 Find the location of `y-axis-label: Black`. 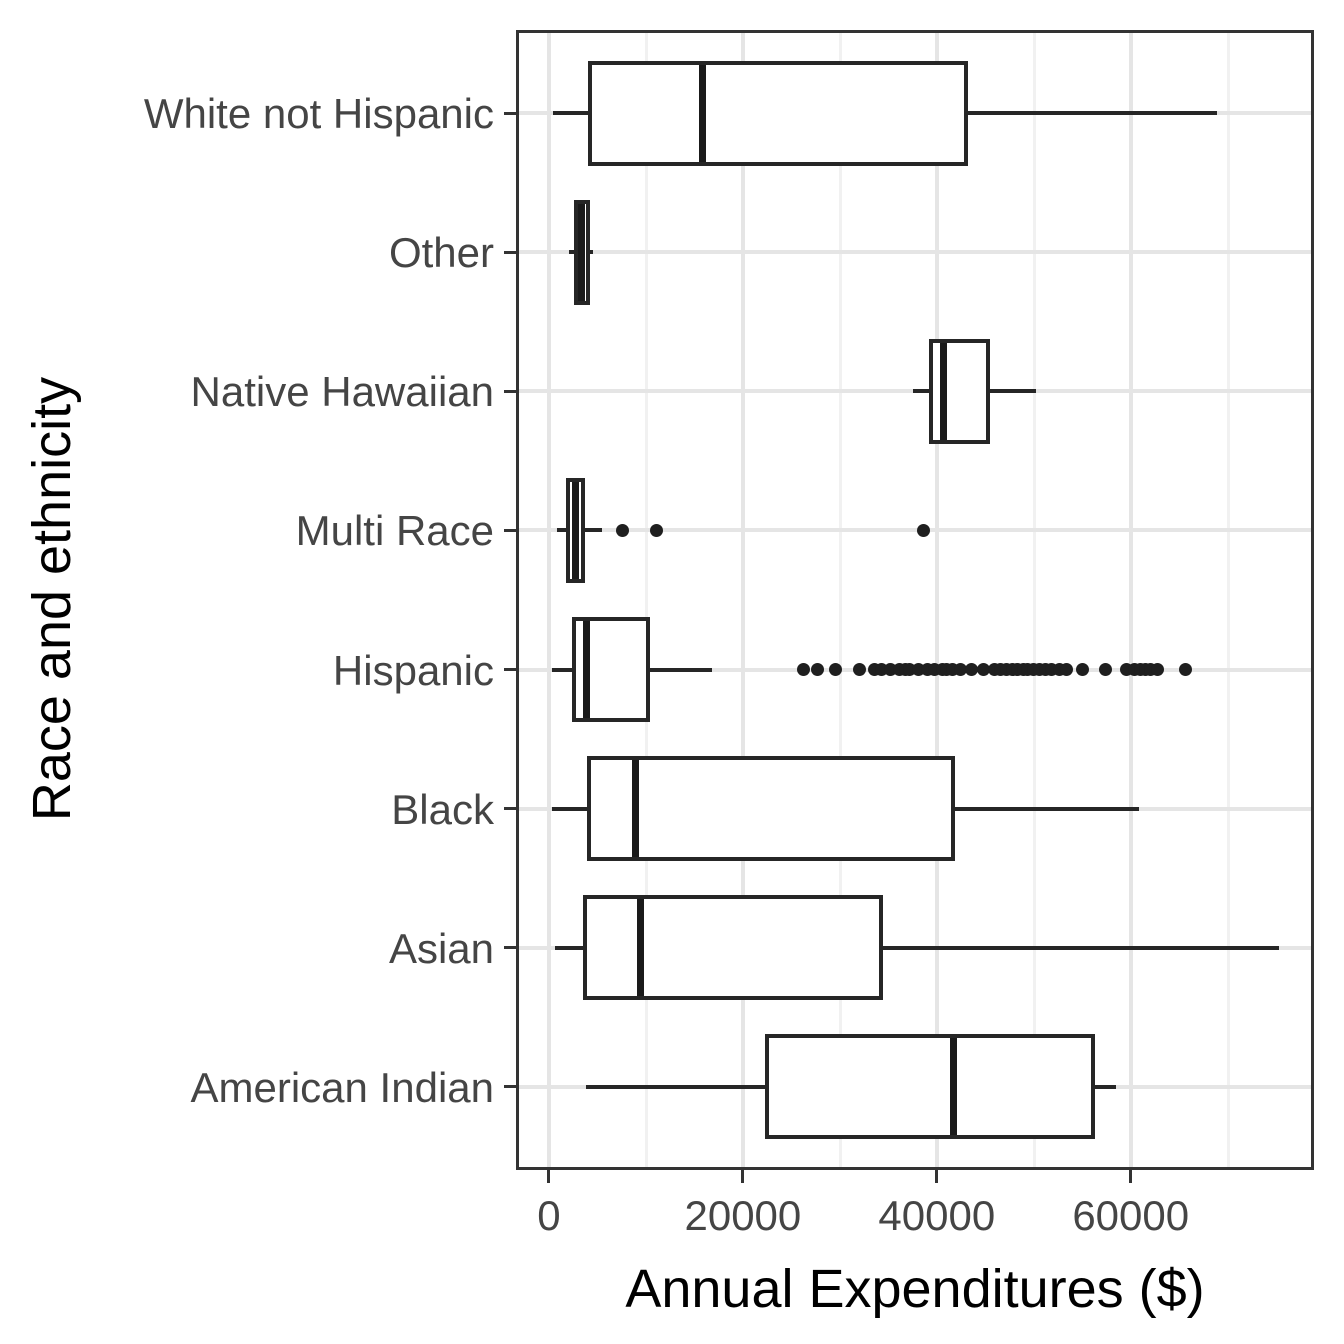

y-axis-label: Black is located at coordinates (442, 809).